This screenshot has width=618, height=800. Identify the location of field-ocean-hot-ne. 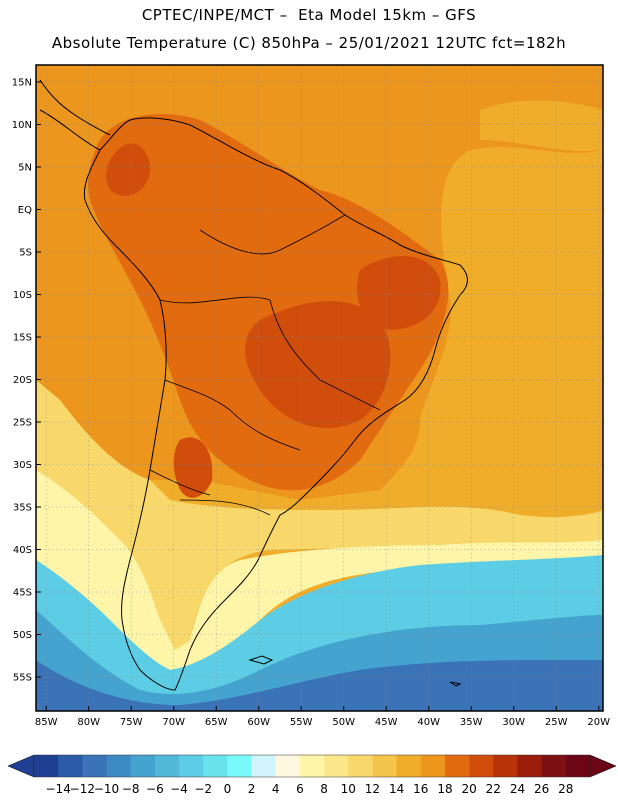
(541, 126).